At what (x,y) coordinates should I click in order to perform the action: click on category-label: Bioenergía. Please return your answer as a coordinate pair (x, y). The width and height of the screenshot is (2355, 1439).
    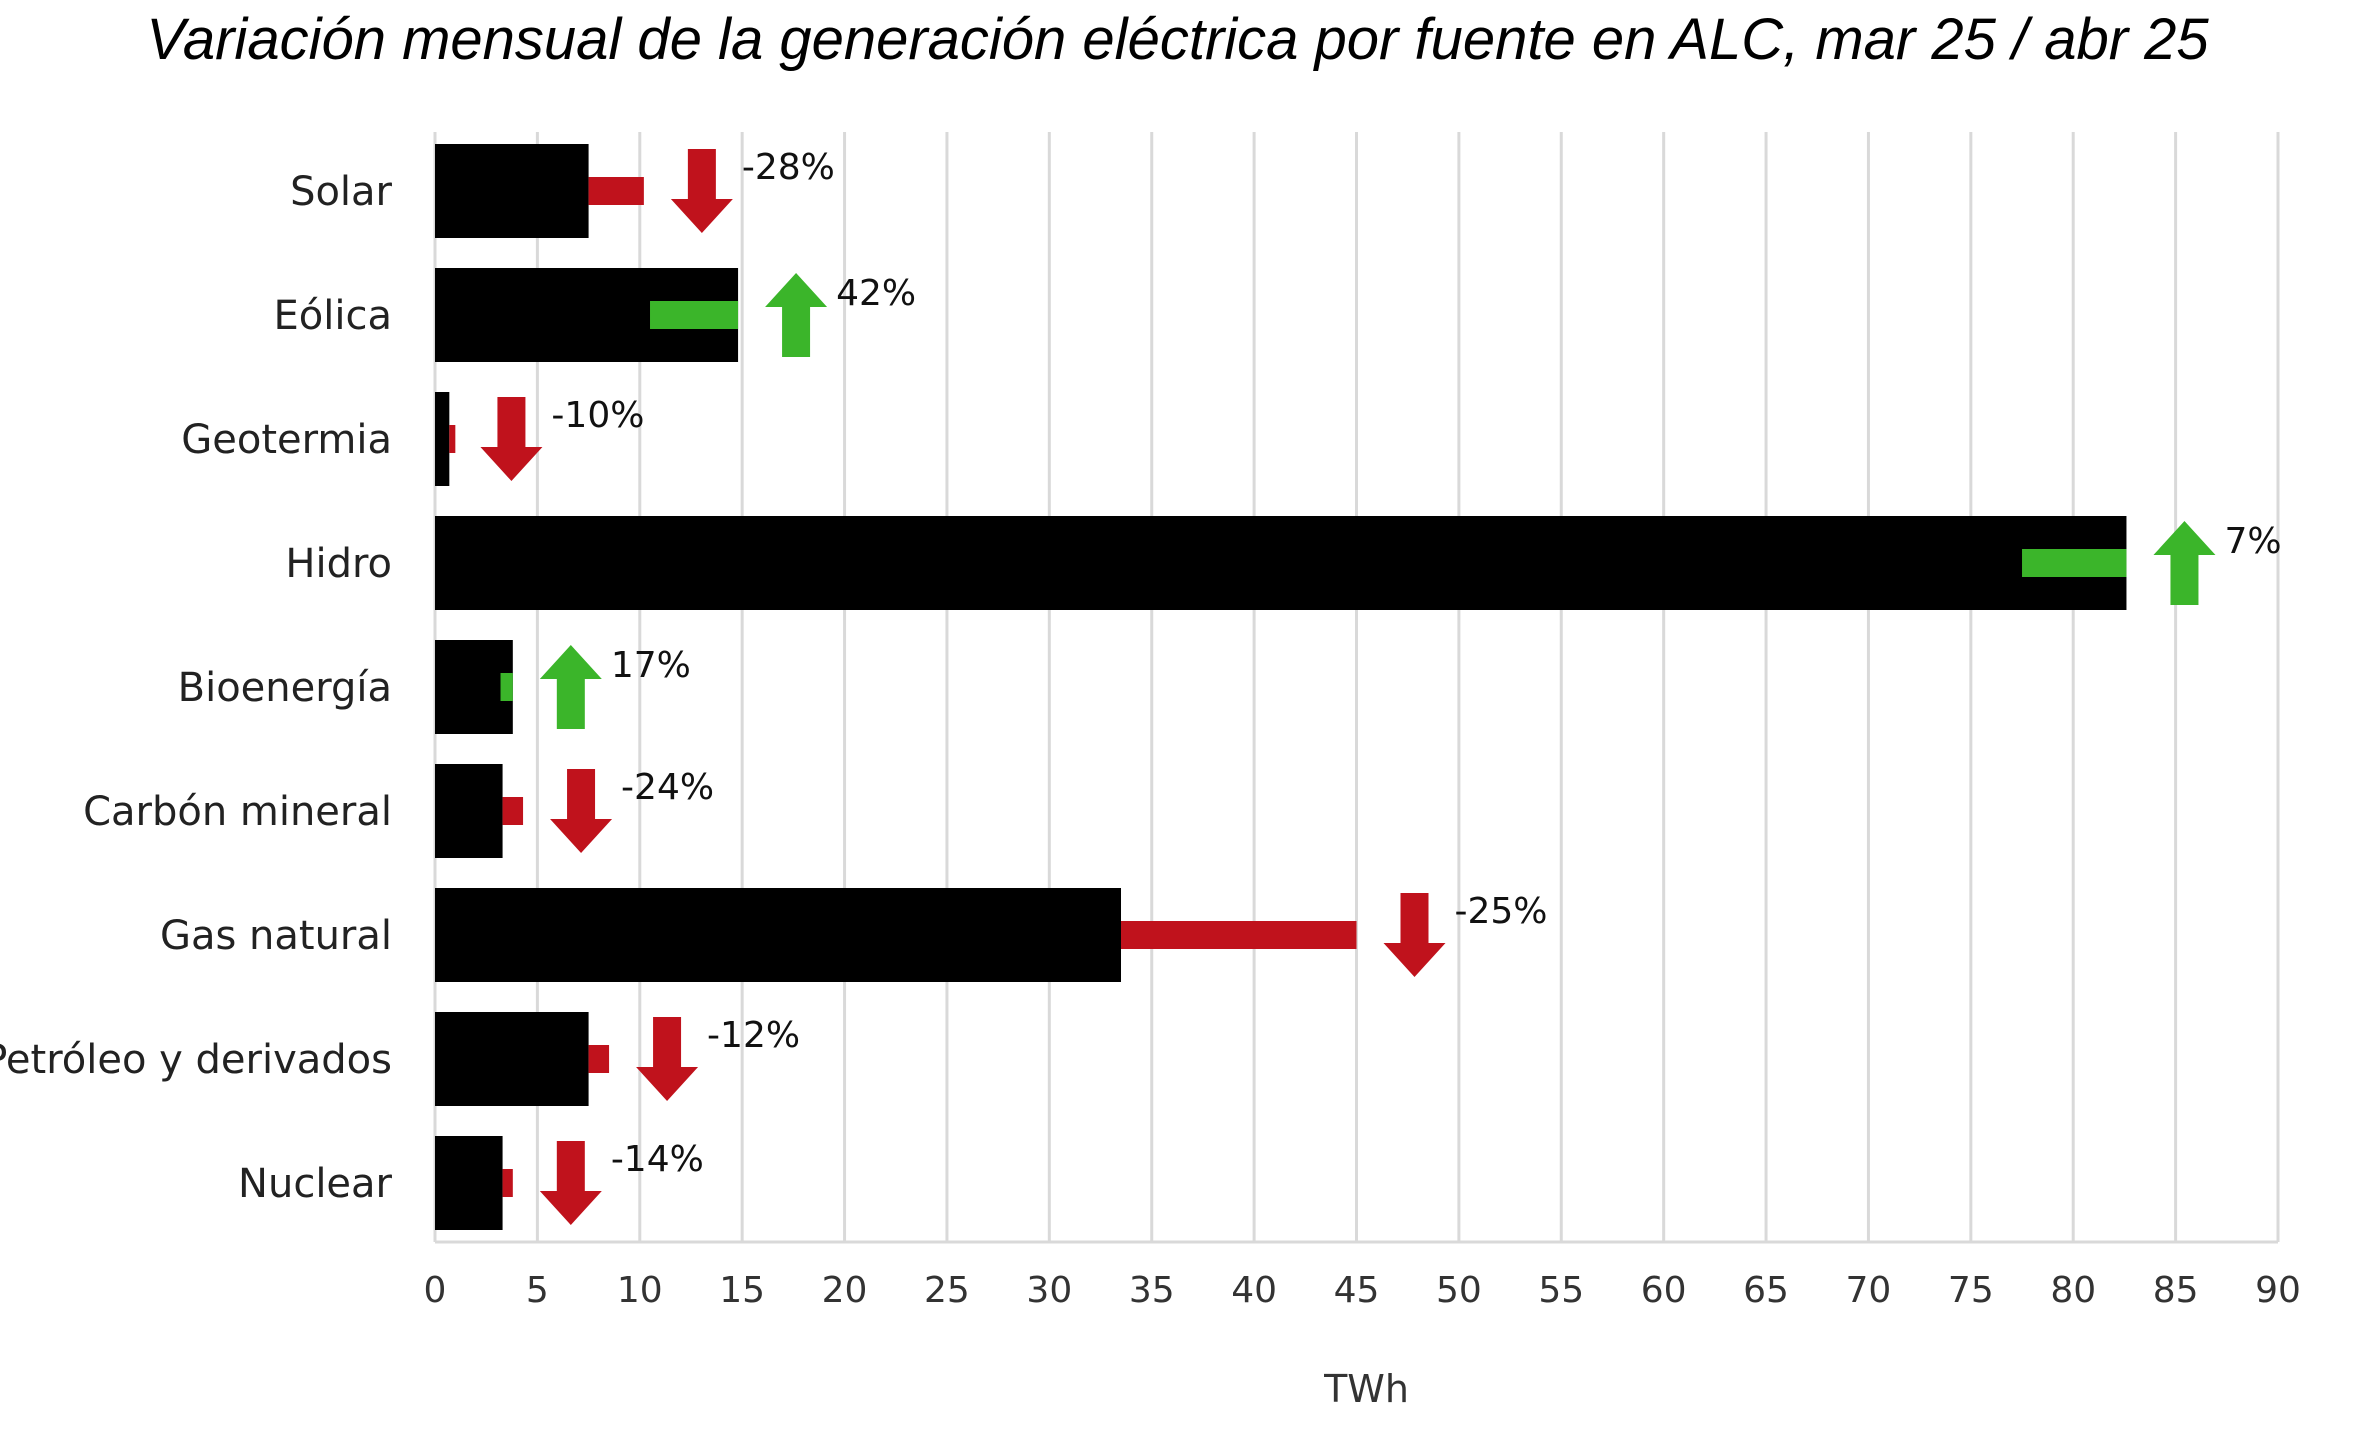
    Looking at the image, I should click on (285, 688).